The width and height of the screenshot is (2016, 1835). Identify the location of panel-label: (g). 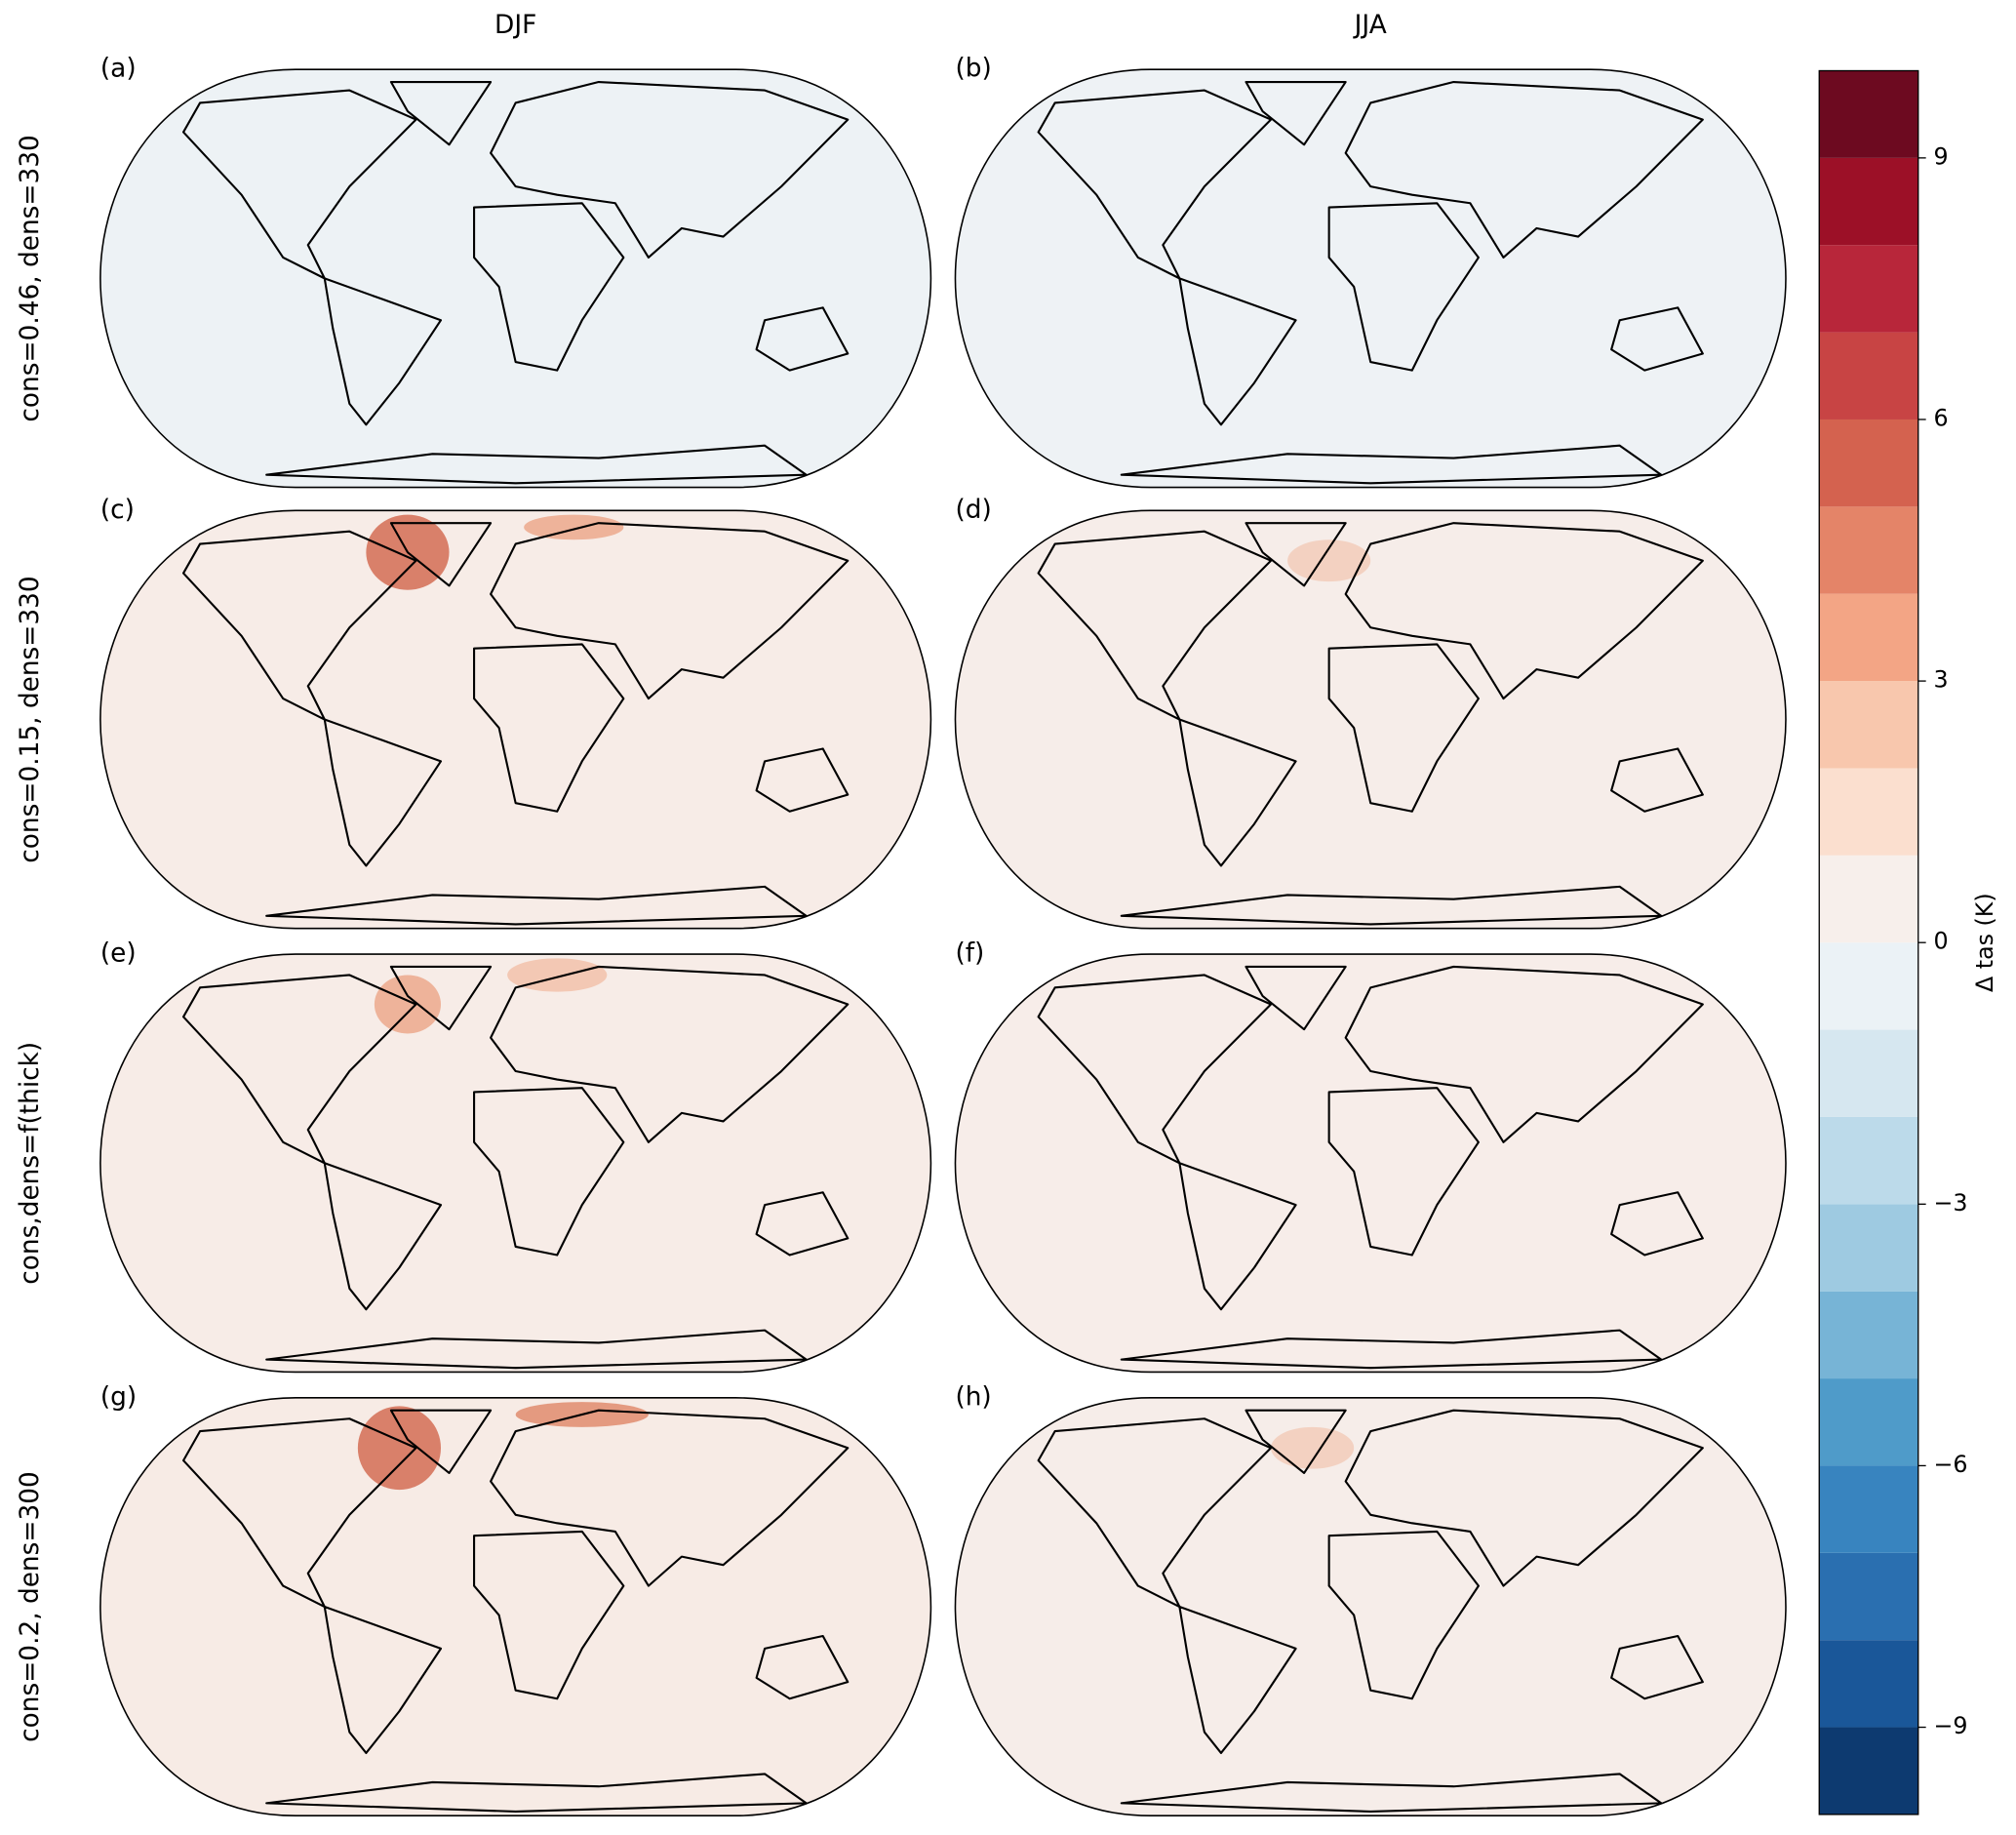
(119, 1397).